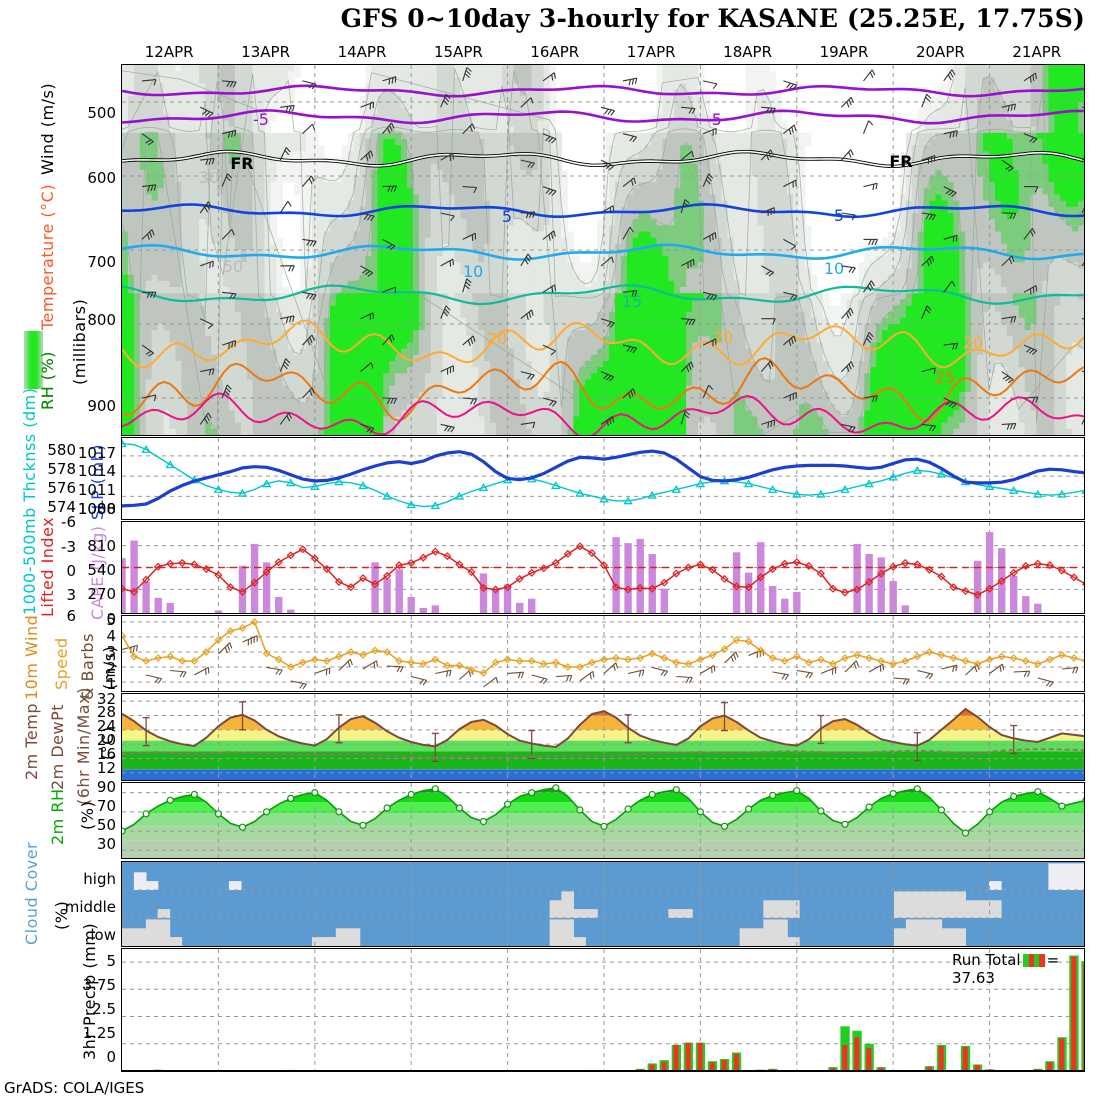  What do you see at coordinates (940, 52) in the screenshot?
I see `date-label-20apr: 20APR` at bounding box center [940, 52].